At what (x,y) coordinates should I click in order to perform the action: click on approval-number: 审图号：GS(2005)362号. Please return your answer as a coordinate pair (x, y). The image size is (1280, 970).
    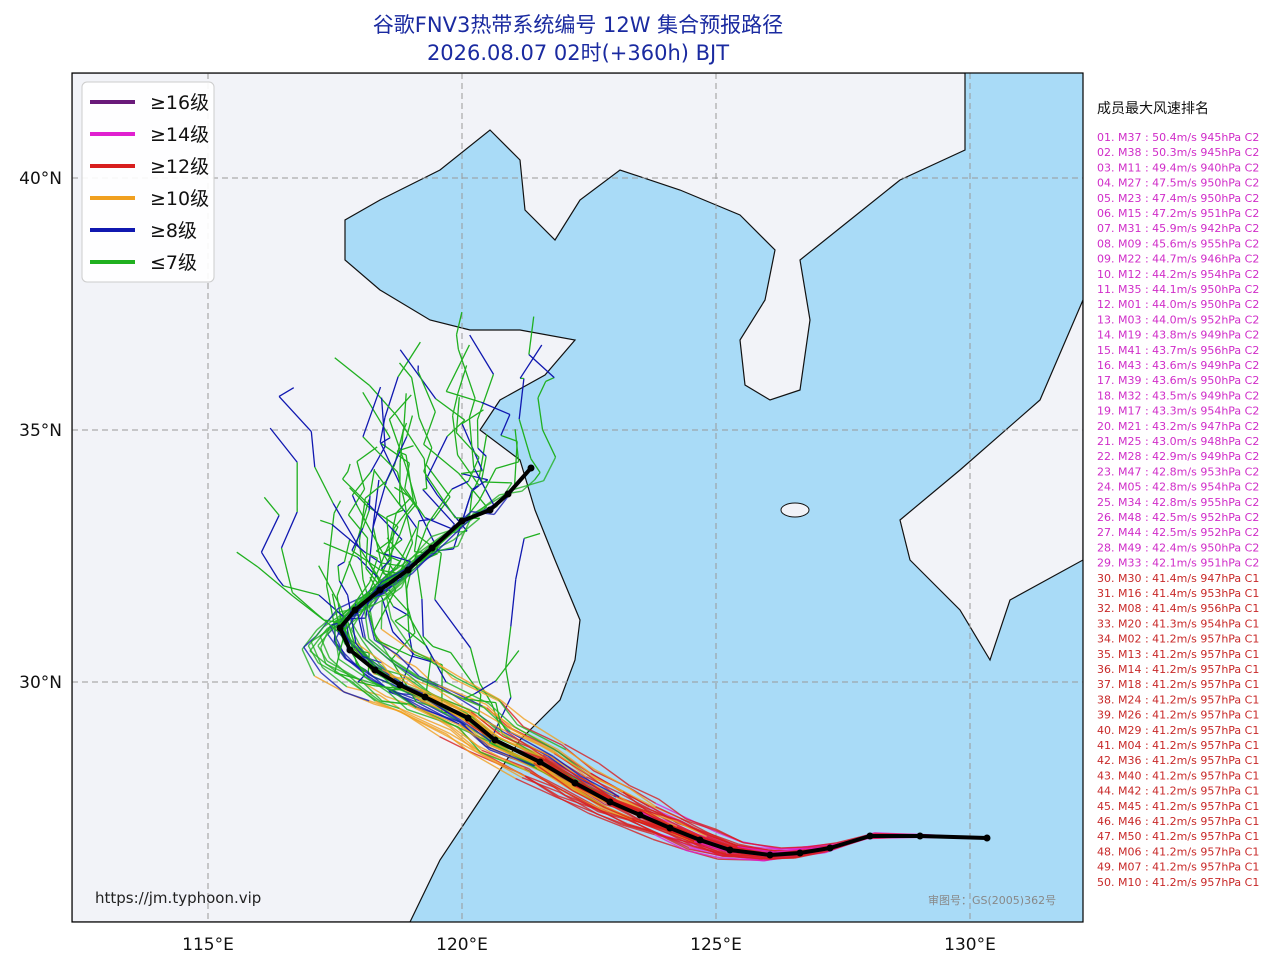
    Looking at the image, I should click on (992, 900).